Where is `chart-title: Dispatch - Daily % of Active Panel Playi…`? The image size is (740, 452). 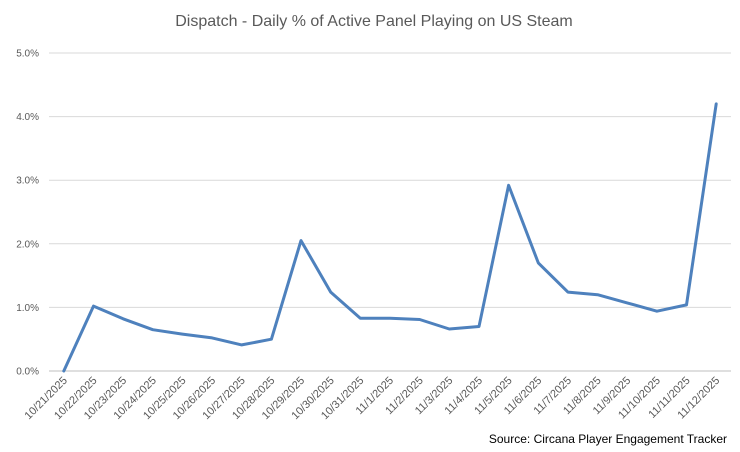
chart-title: Dispatch - Daily % of Active Panel Playi… is located at coordinates (374, 21).